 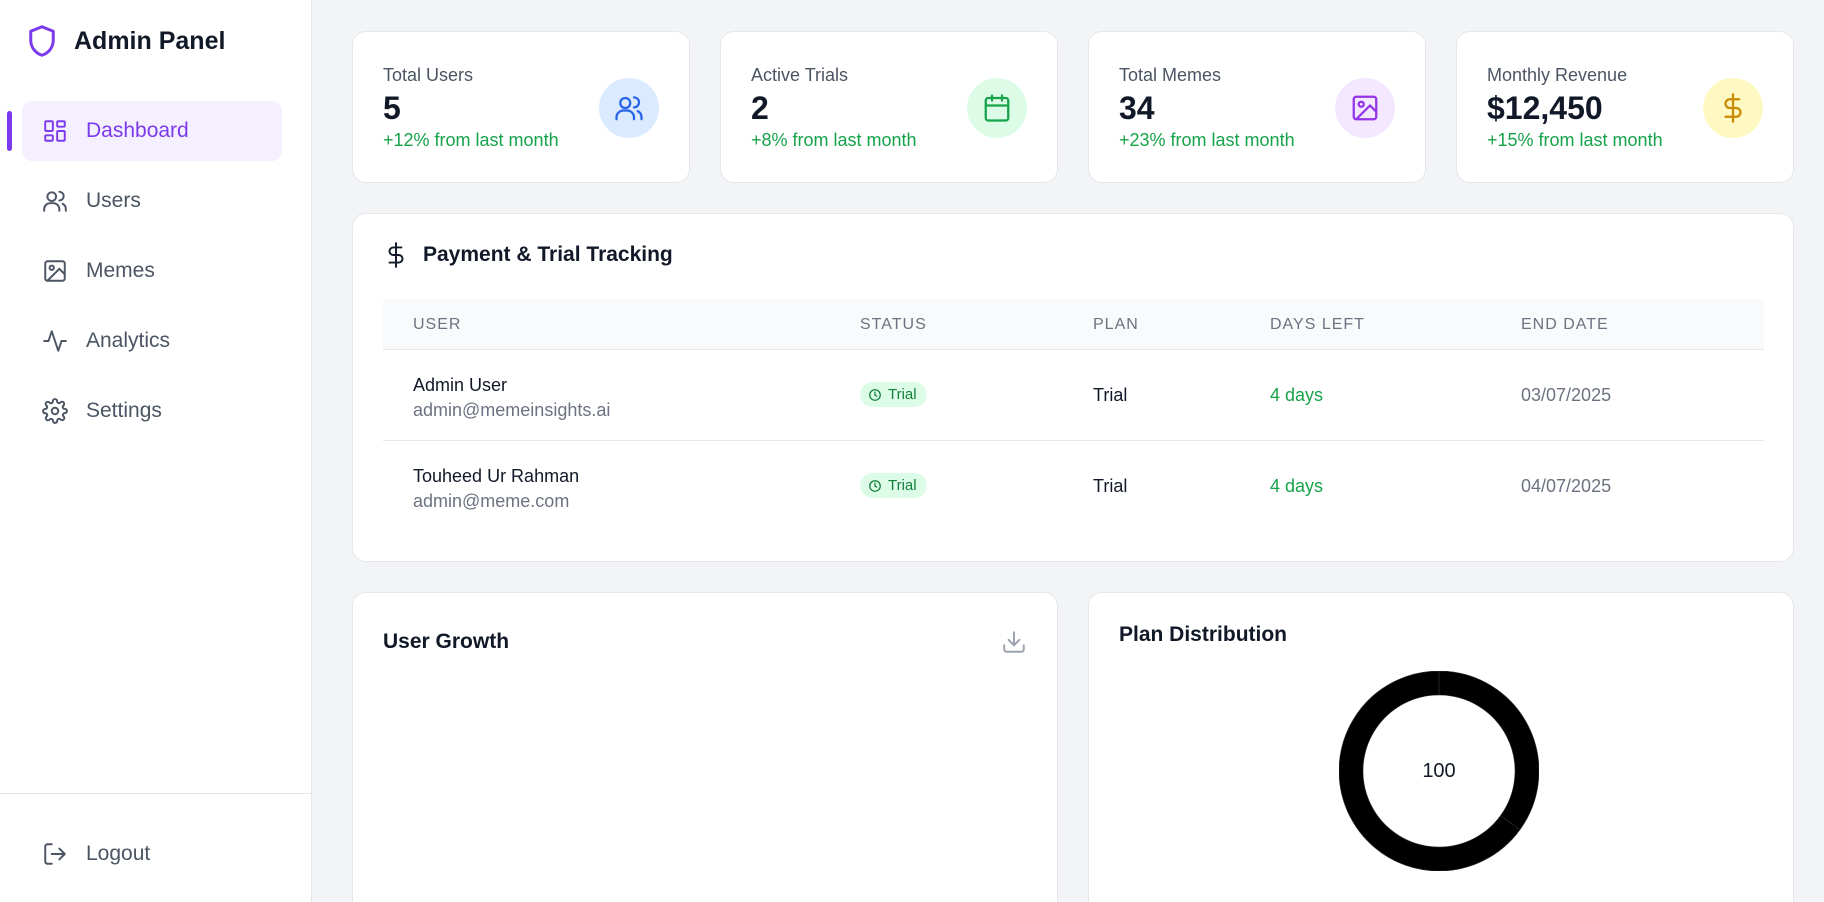 I want to click on column-header-plan: PLAN, so click(x=1116, y=324).